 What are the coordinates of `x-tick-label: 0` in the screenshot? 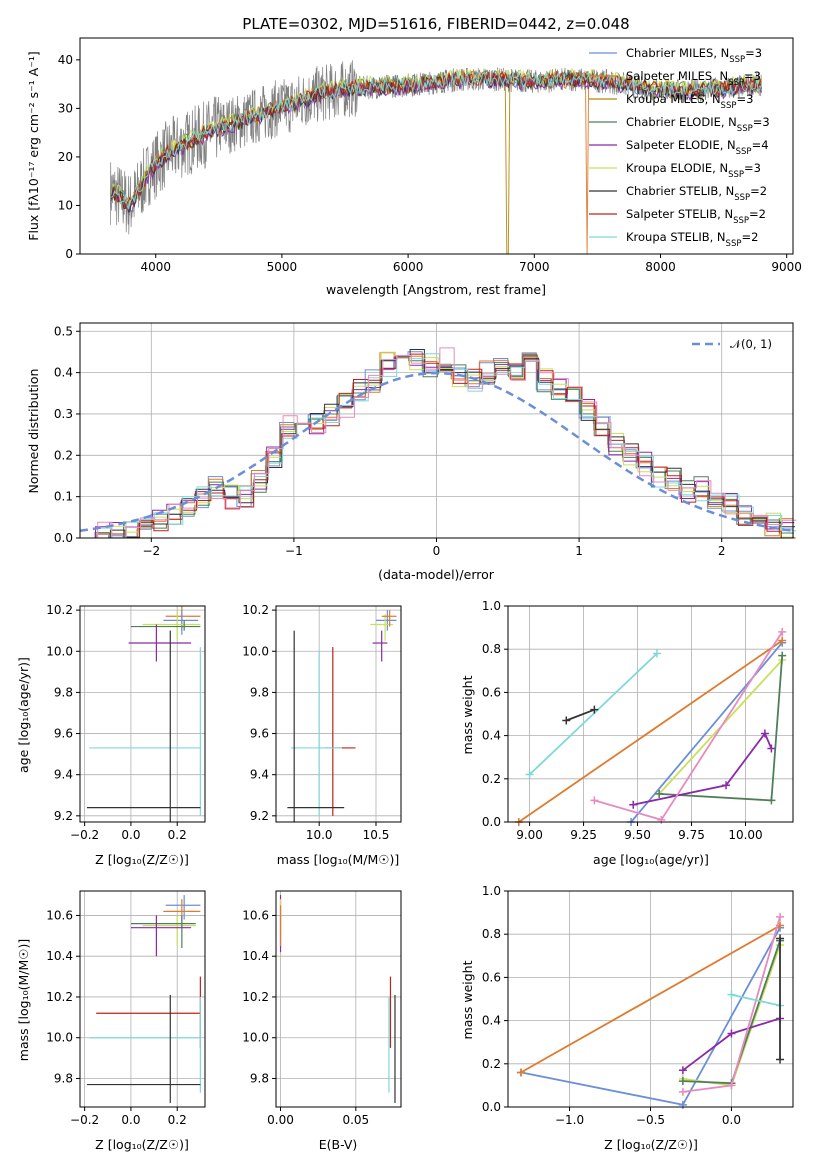 It's located at (437, 551).